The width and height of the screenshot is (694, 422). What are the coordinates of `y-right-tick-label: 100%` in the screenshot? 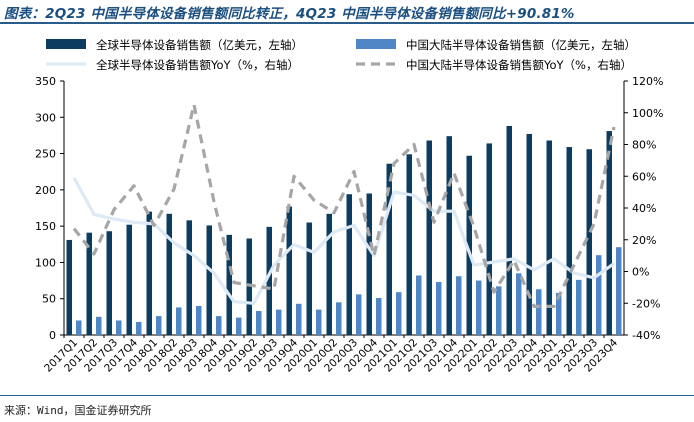 It's located at (647, 113).